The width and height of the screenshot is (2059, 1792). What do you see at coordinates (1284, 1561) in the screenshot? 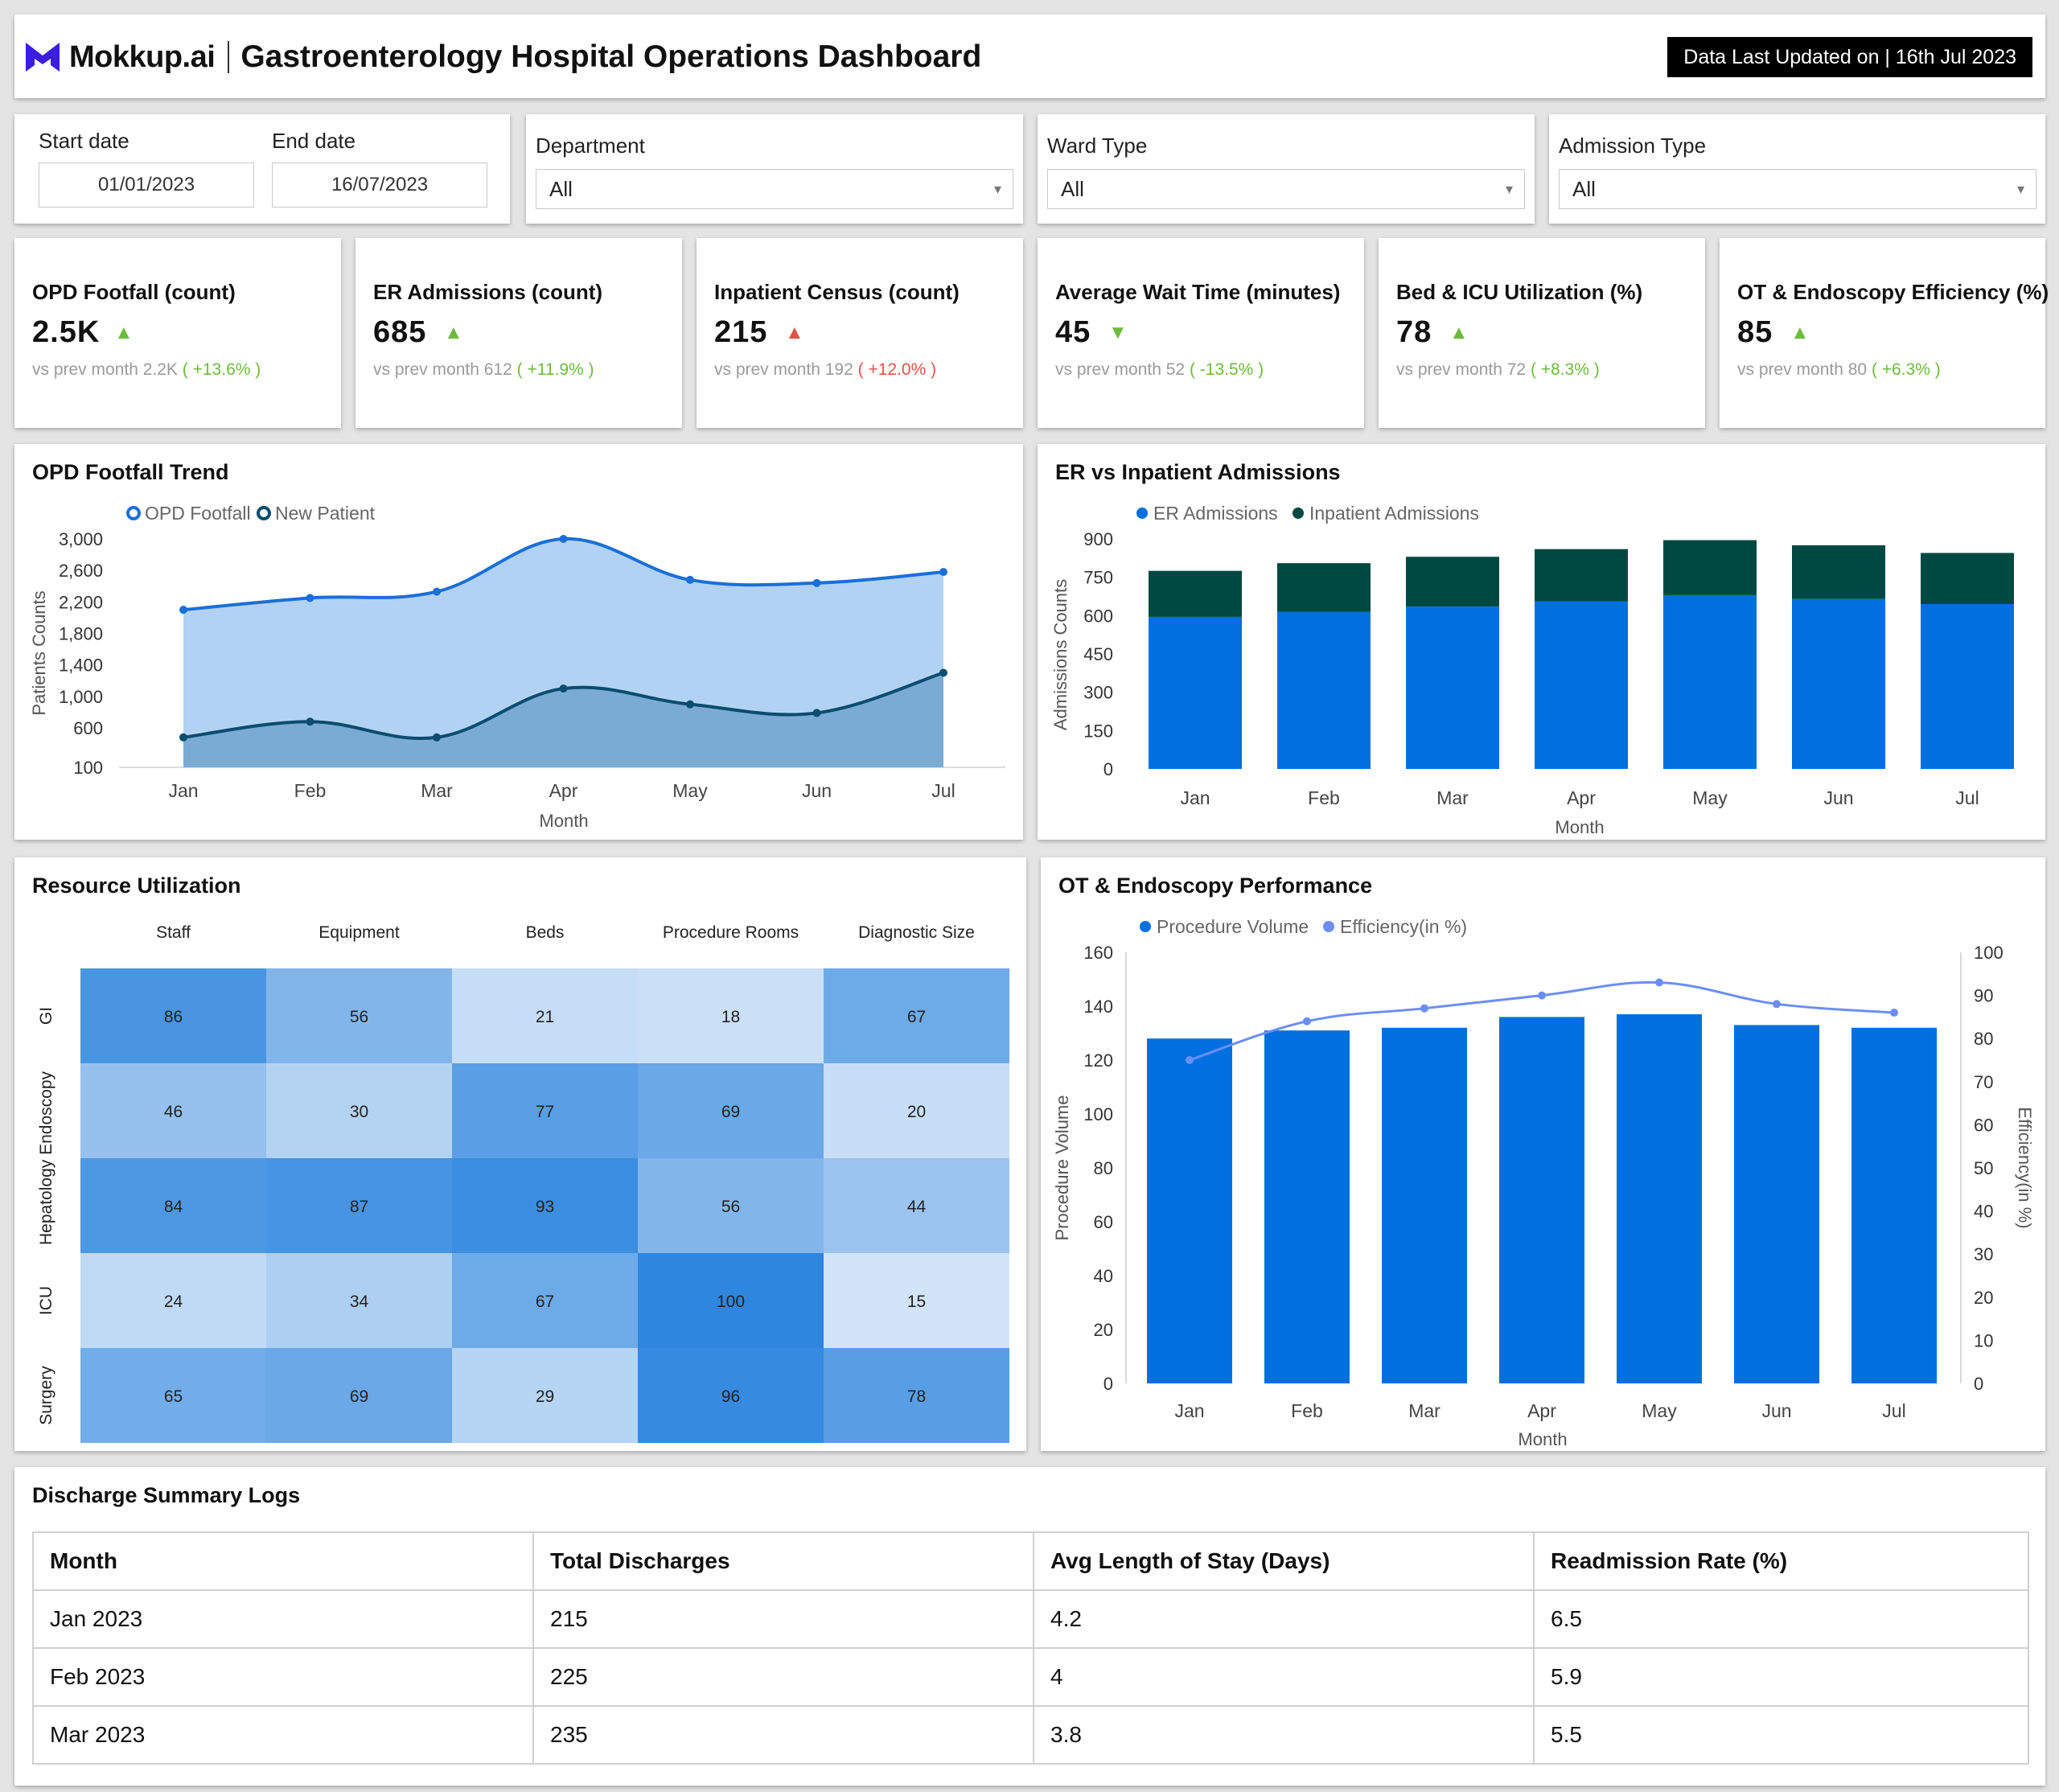
I see `column-header: Avg Length of Stay (Days)` at bounding box center [1284, 1561].